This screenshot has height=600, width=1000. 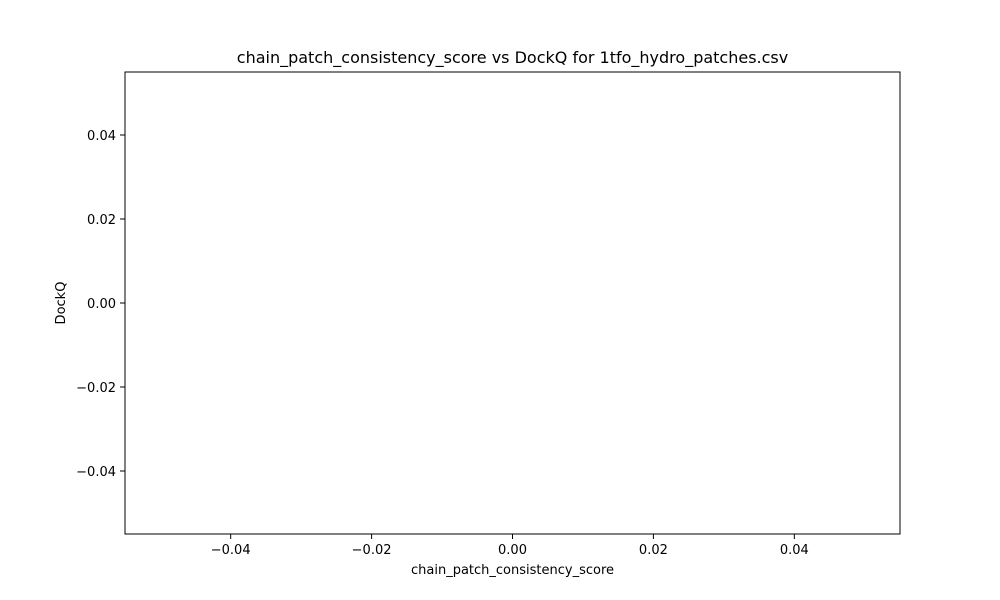 I want to click on y-tick-label: −0.04, so click(x=96, y=472).